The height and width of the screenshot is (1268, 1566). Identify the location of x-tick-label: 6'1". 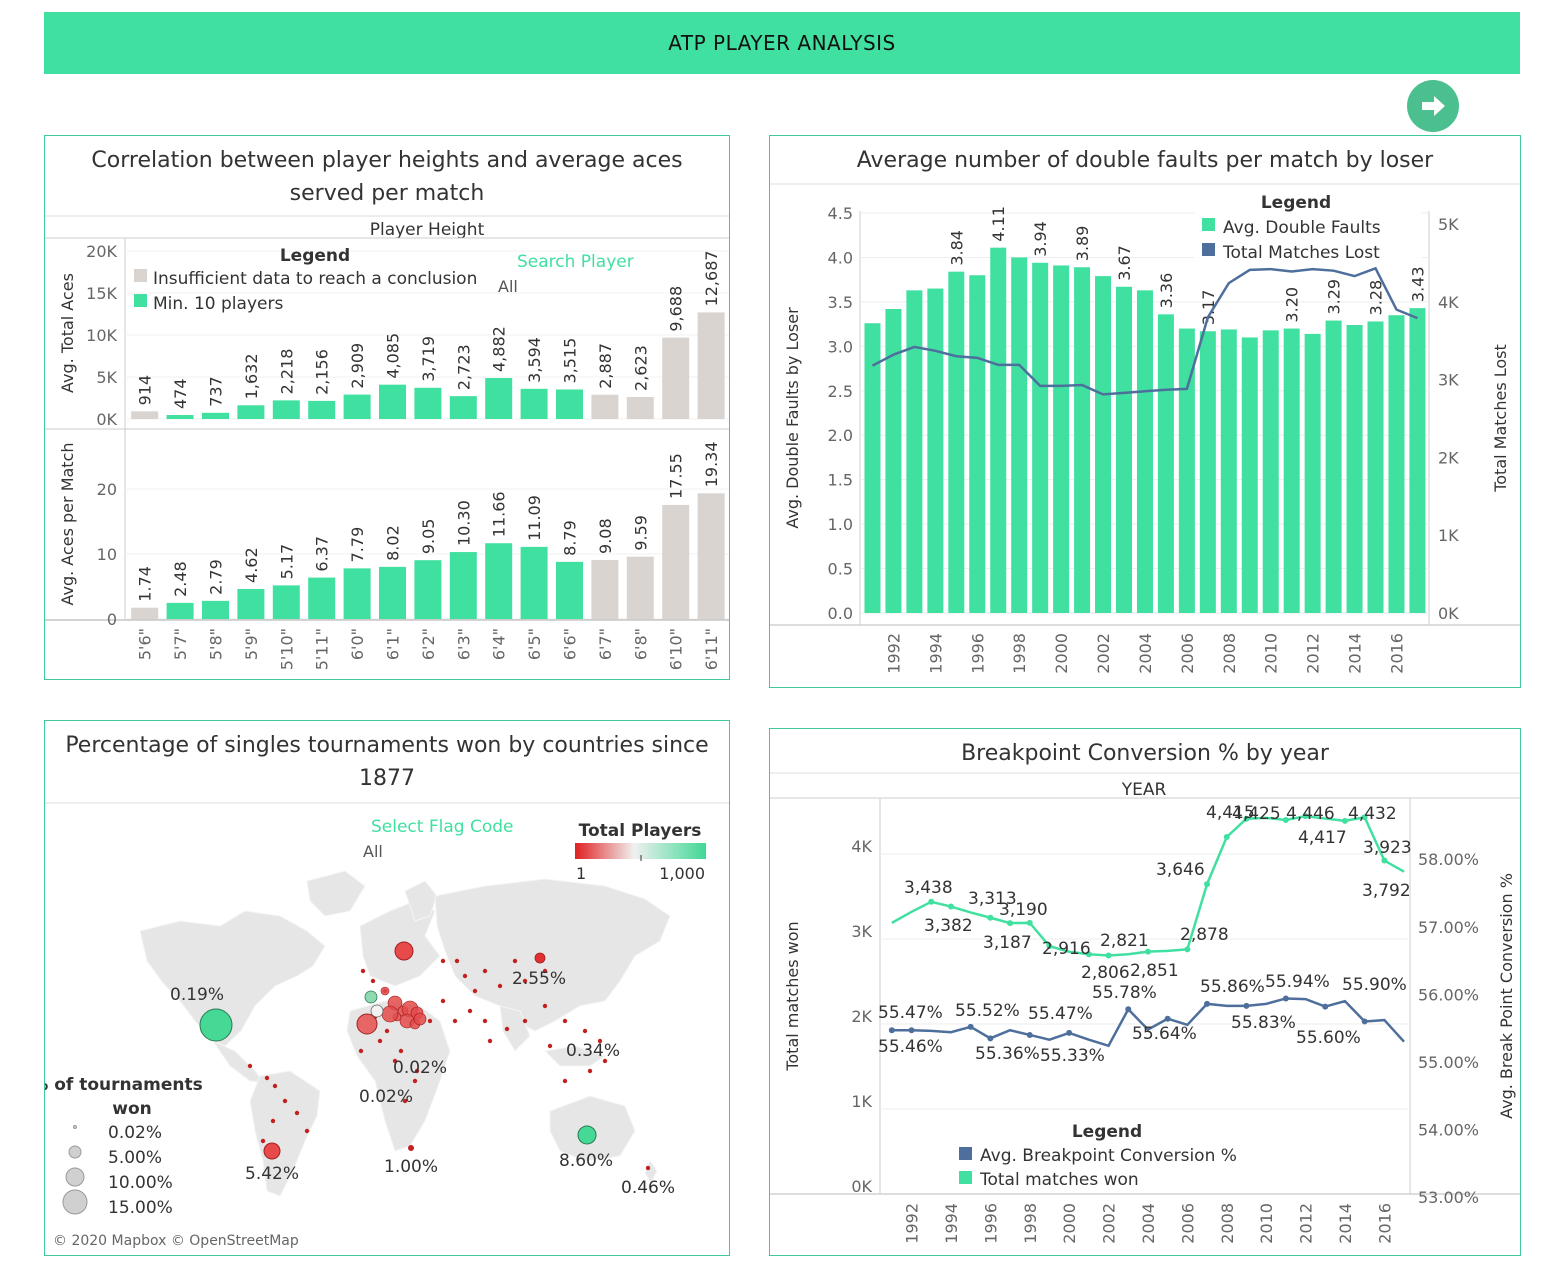
(393, 644).